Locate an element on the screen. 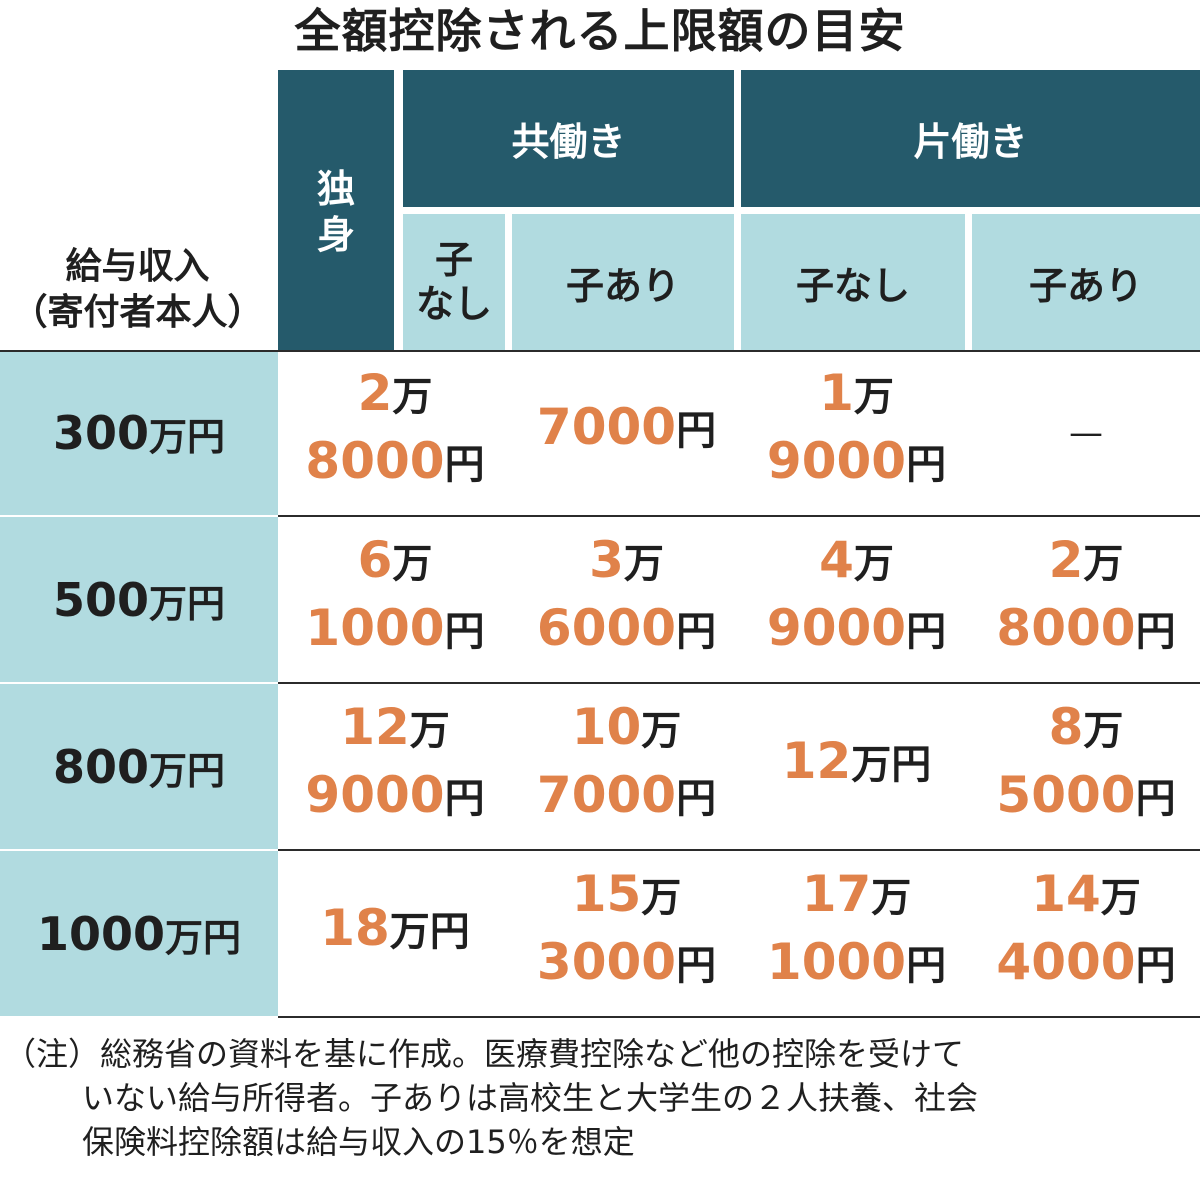  subheader-dual-no-child-line2: なし is located at coordinates (453, 304).